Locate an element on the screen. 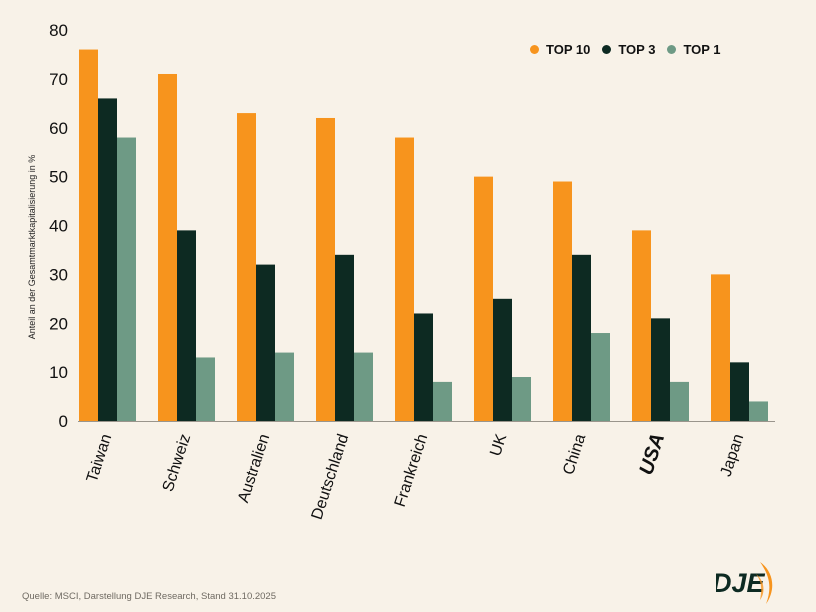  bar-japan-top3 is located at coordinates (739, 391).